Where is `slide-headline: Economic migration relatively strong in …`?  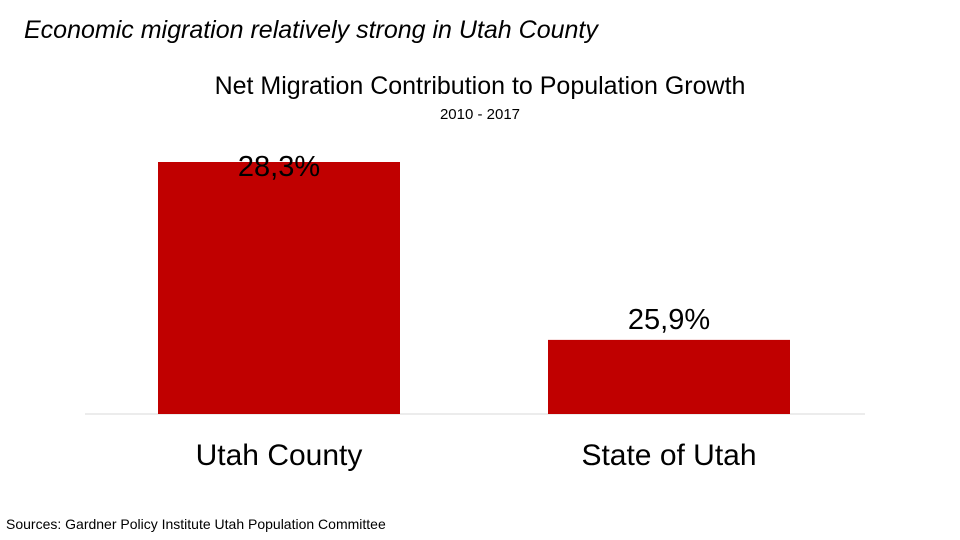
slide-headline: Economic migration relatively strong in … is located at coordinates (311, 30).